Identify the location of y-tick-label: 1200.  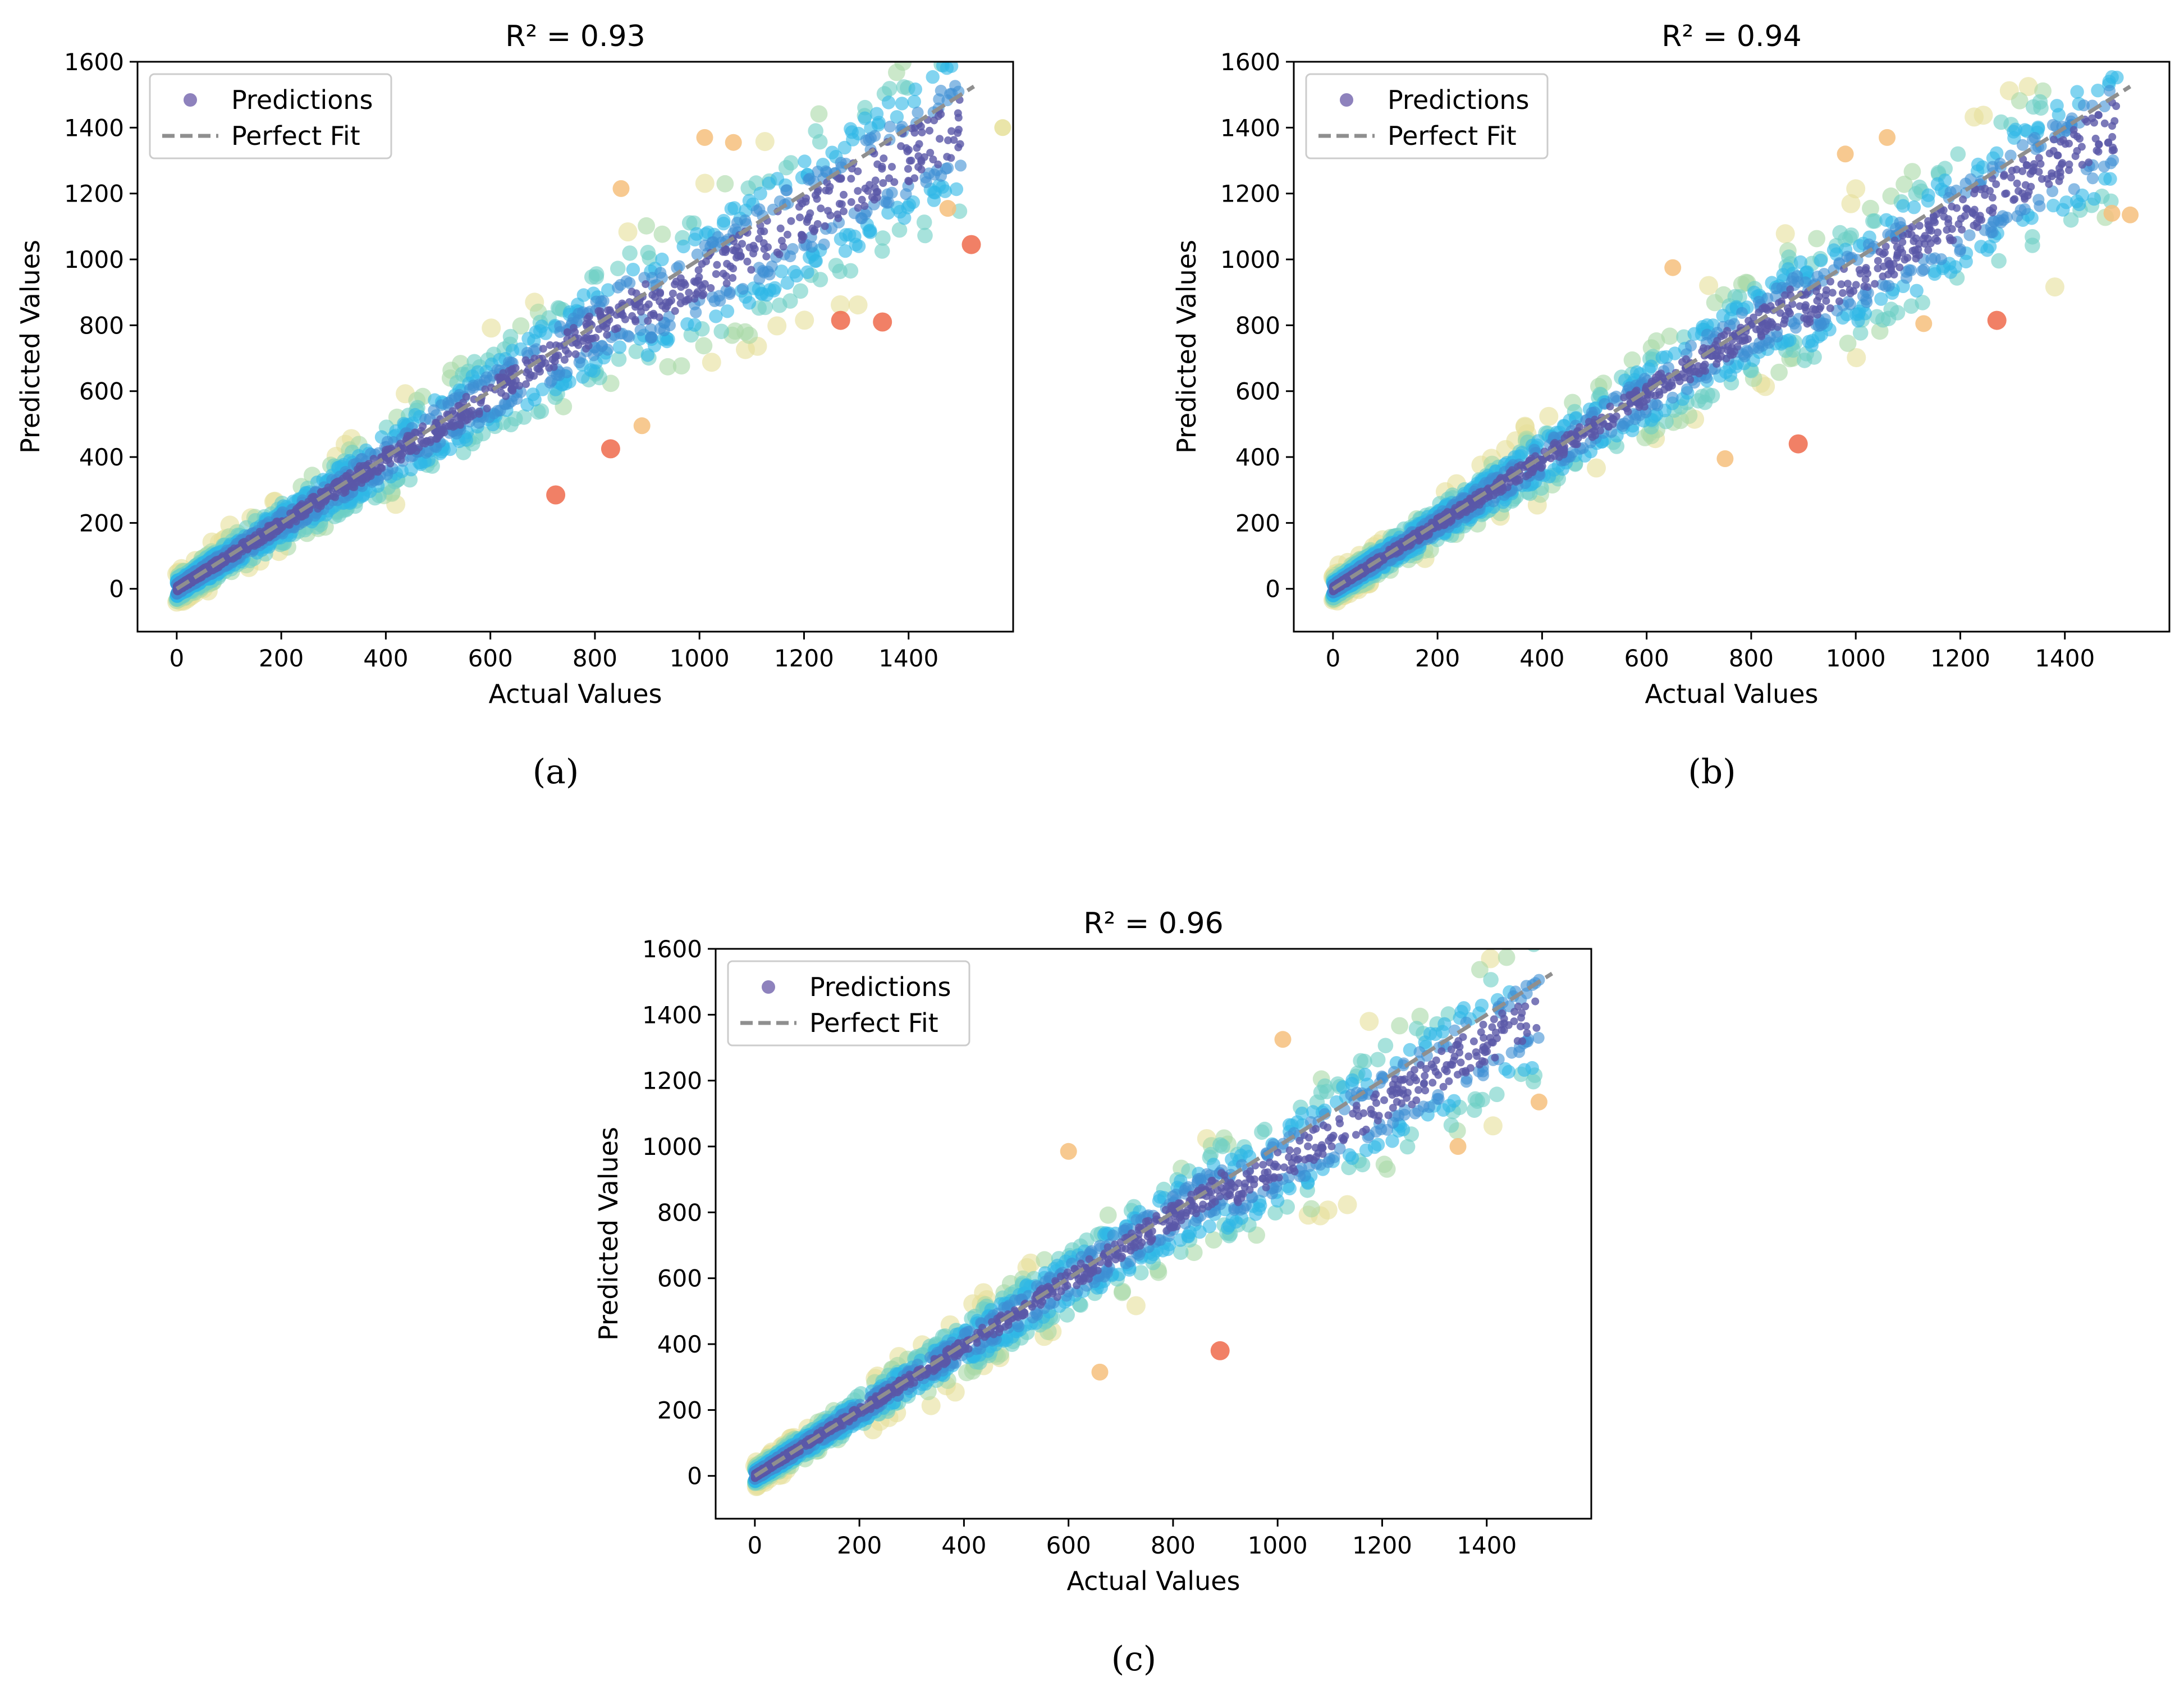
(94, 194).